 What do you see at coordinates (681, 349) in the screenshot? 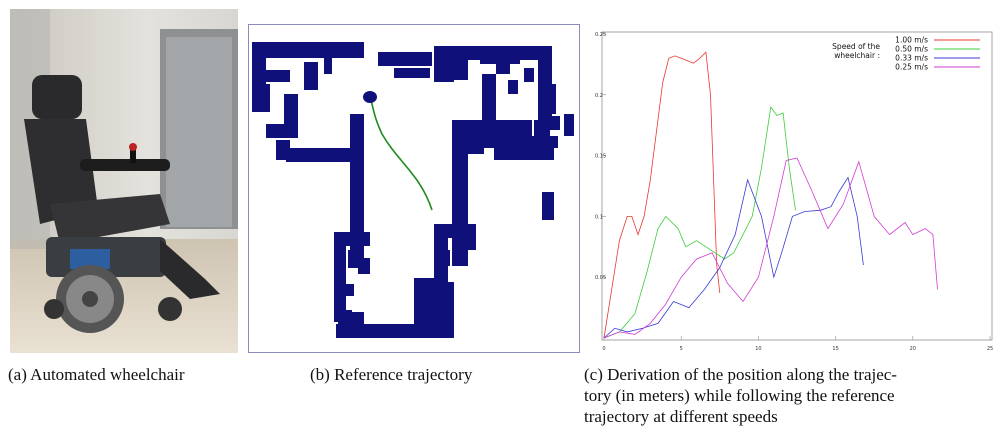
I see `x-tick-label: 5` at bounding box center [681, 349].